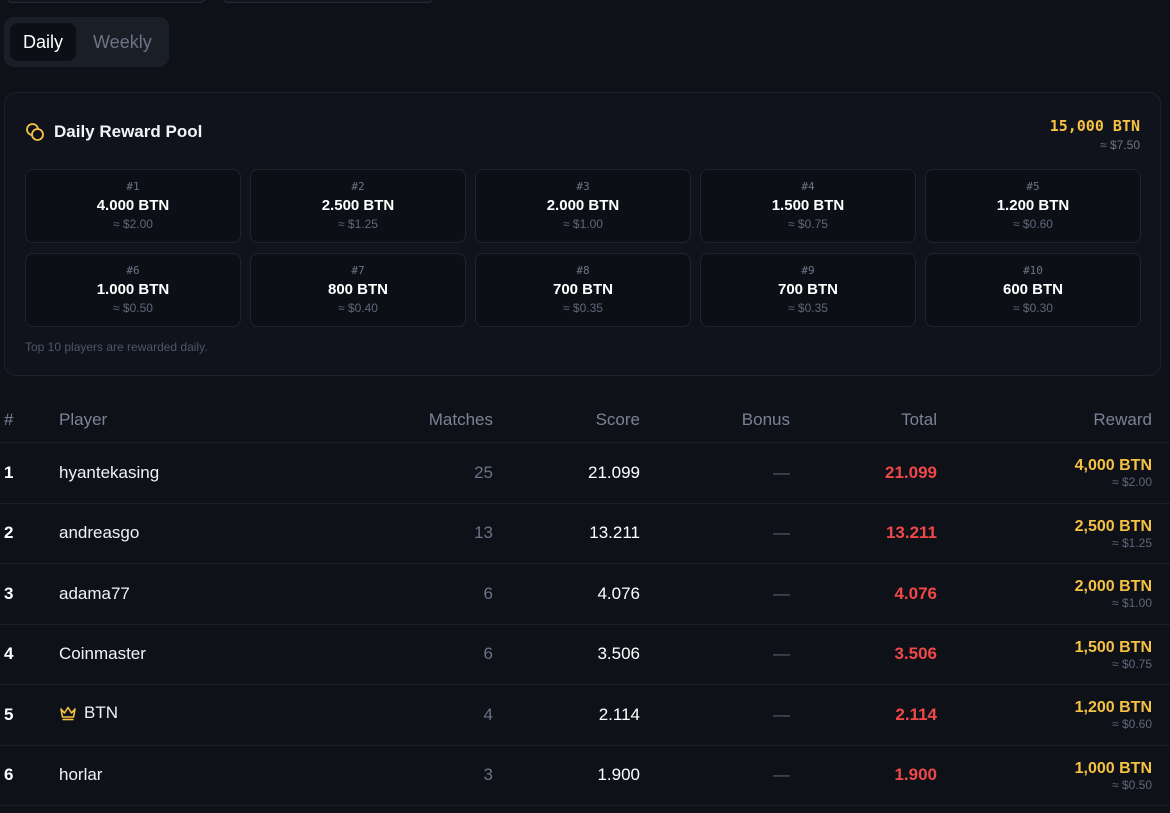 The width and height of the screenshot is (1170, 813). What do you see at coordinates (113, 132) in the screenshot?
I see `reward-pool-header: Daily Reward Pool` at bounding box center [113, 132].